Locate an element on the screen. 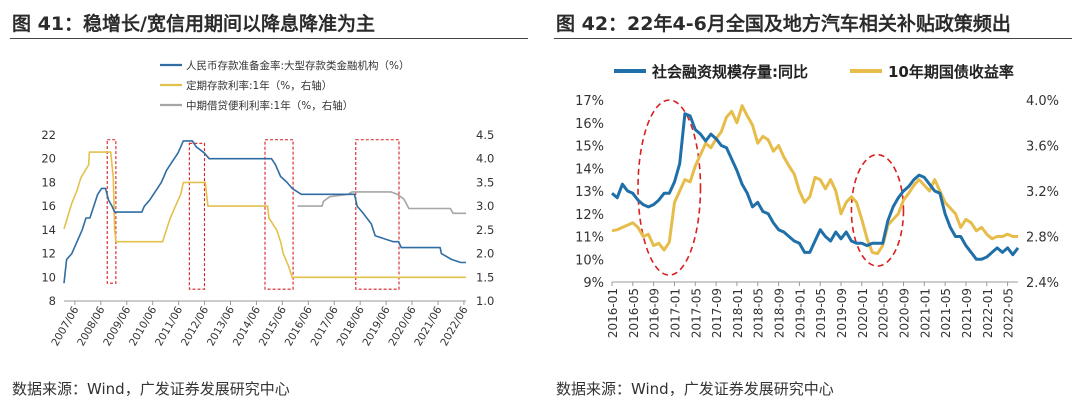 This screenshot has width=1080, height=406. x-tick-label: 2021-01 is located at coordinates (925, 313).